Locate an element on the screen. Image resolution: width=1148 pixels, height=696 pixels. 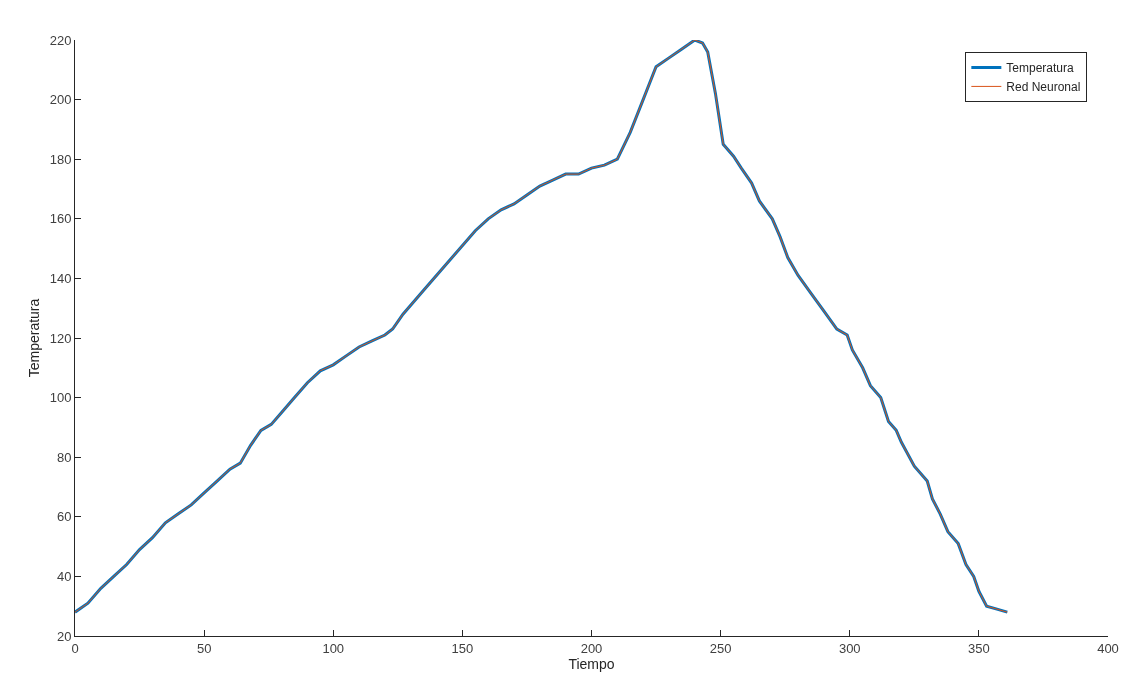
legend-label: Red Neuronal is located at coordinates (1043, 87).